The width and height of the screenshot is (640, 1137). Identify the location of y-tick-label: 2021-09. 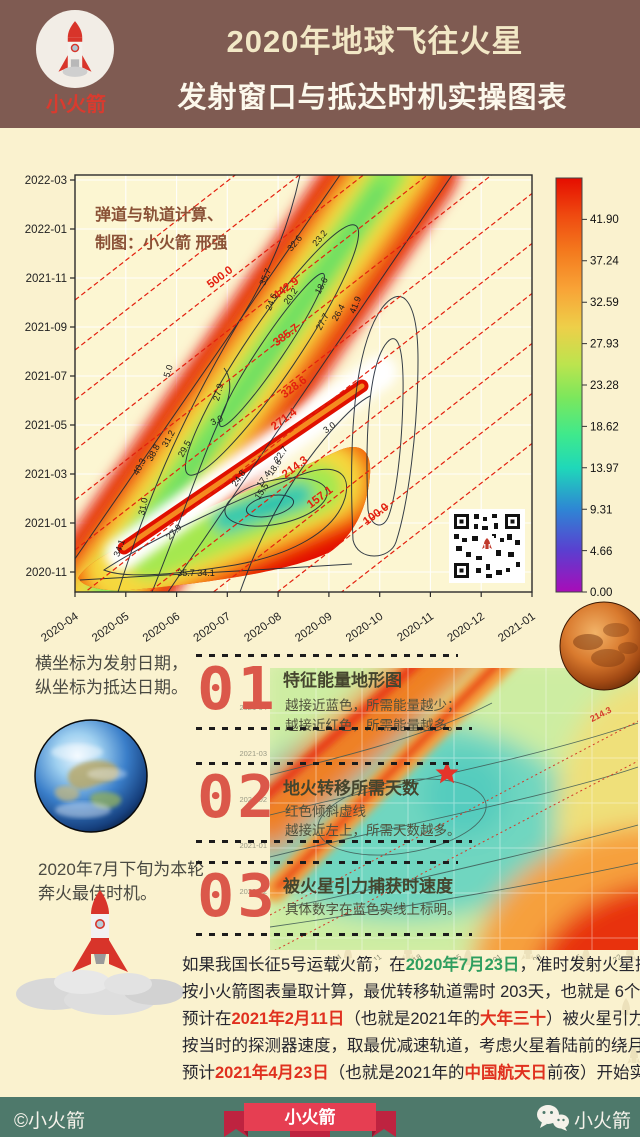
(46, 328).